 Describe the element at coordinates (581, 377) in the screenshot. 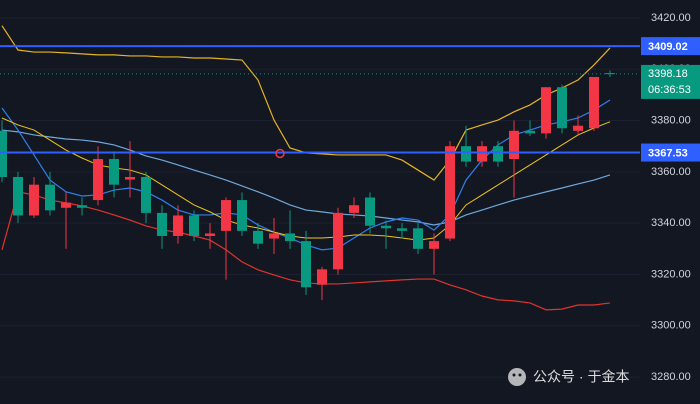

I see `watermark-text: 公众号 · 于金本` at that location.